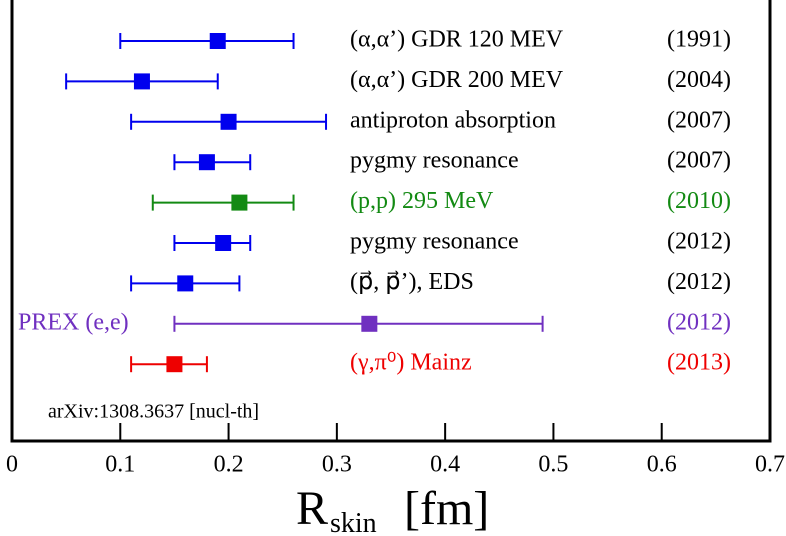 The height and width of the screenshot is (536, 786). Describe the element at coordinates (229, 465) in the screenshot. I see `x-tick-label: 0.2` at that location.